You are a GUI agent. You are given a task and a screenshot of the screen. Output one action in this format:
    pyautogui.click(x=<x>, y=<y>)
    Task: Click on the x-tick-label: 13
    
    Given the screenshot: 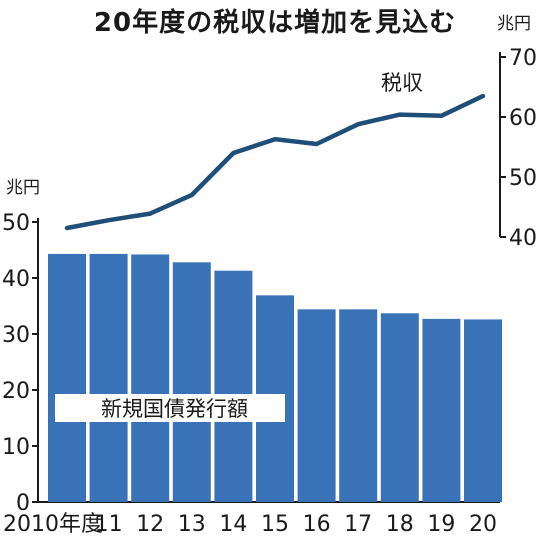 What is the action you would take?
    pyautogui.click(x=192, y=524)
    